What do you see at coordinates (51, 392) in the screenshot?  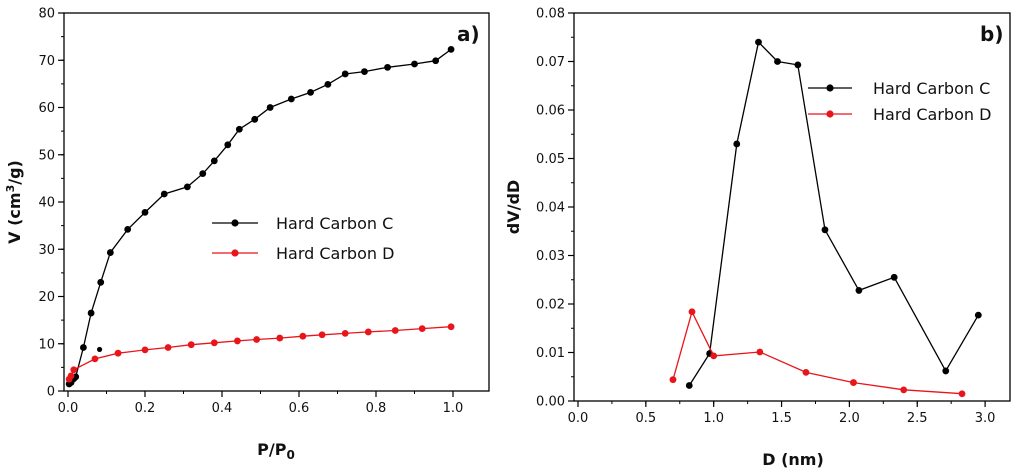 I see `panel-a-ytick-label: 0` at bounding box center [51, 392].